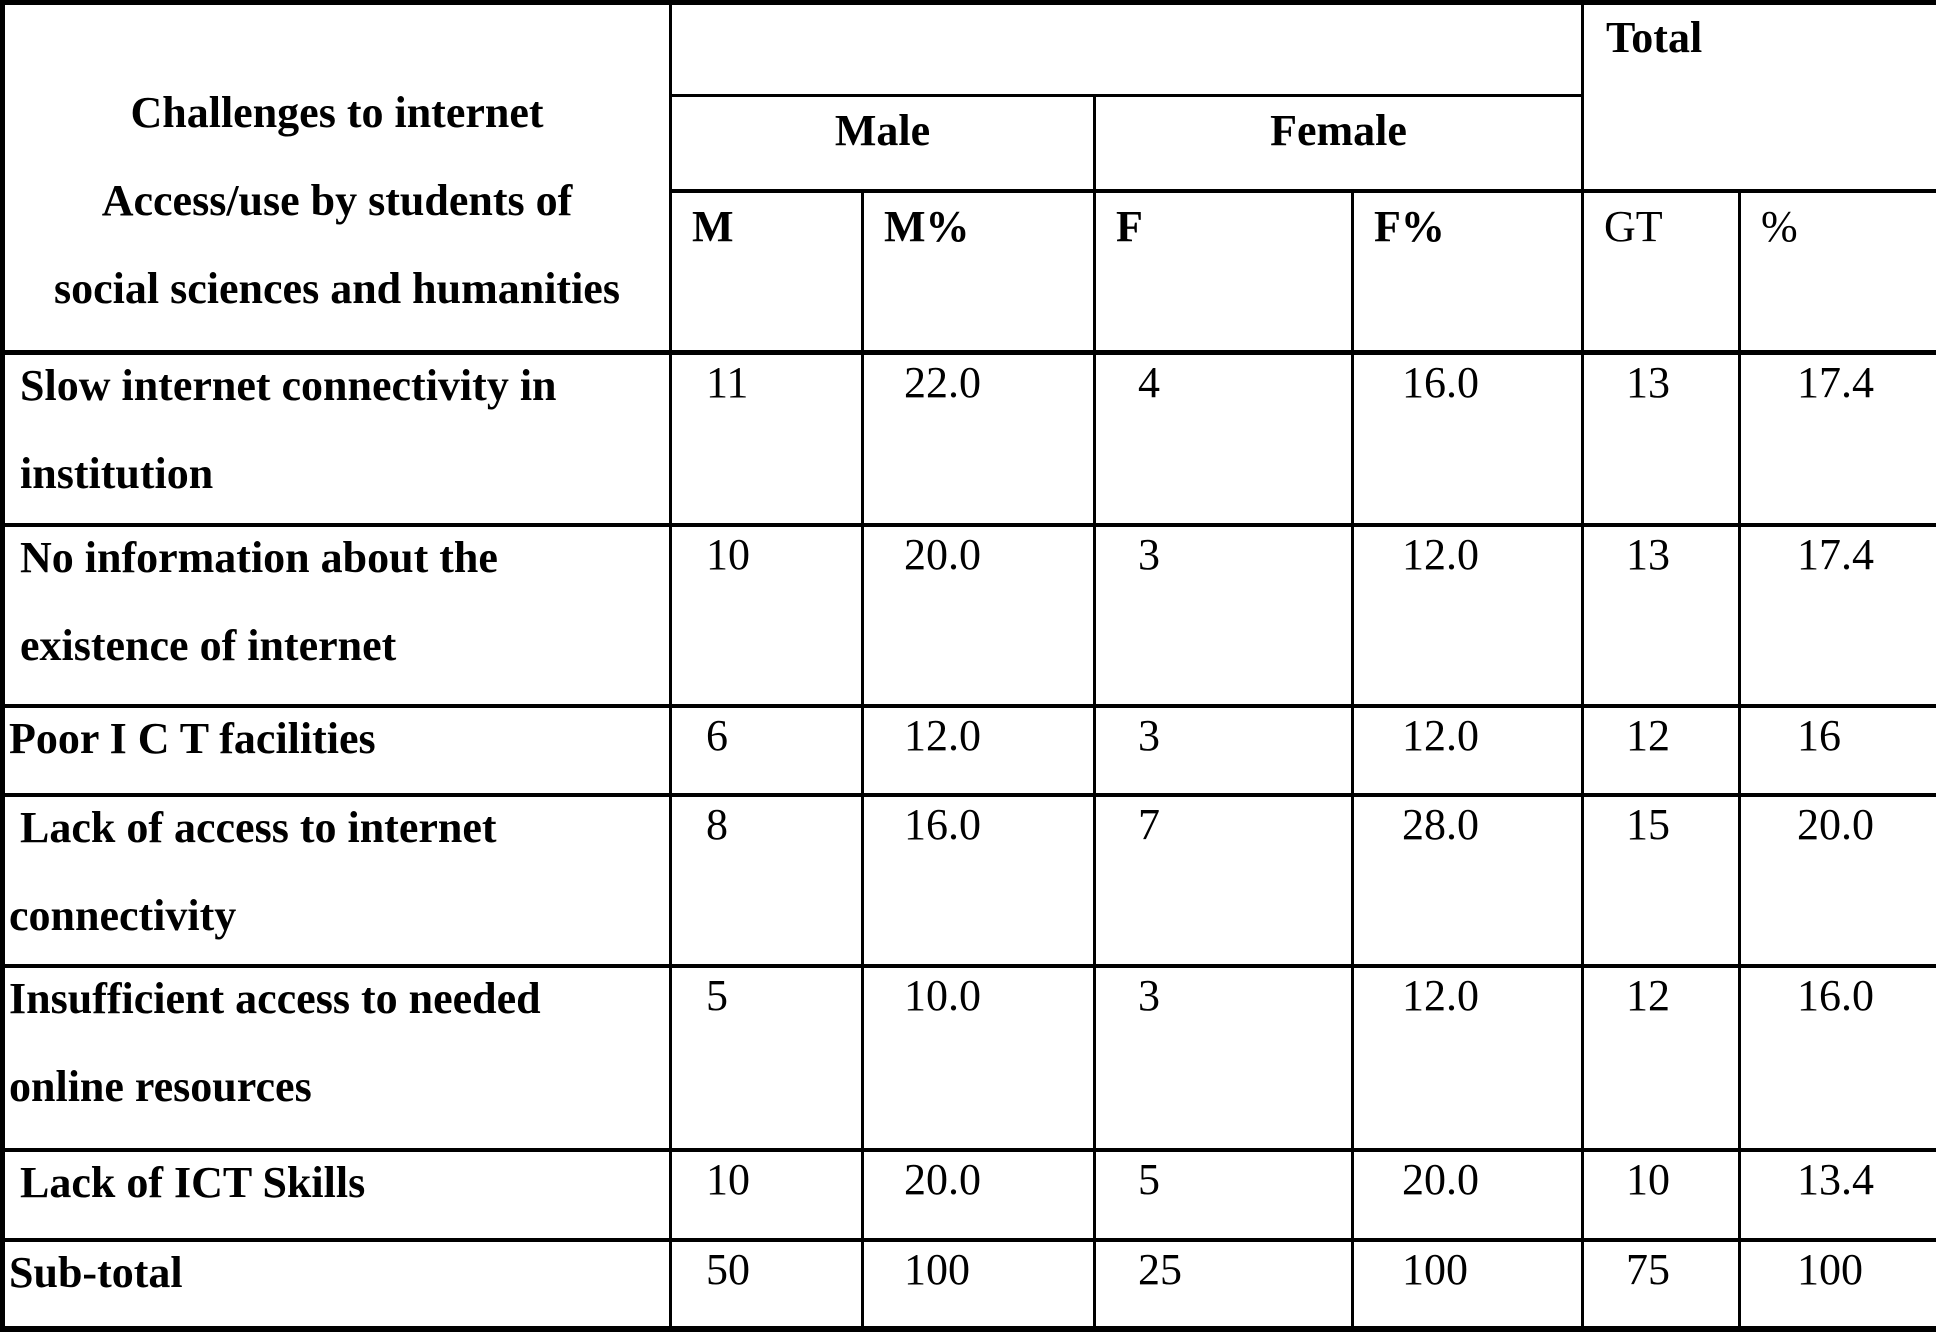 The width and height of the screenshot is (1936, 1341). What do you see at coordinates (1837, 272) in the screenshot?
I see `header-col-pct: %` at bounding box center [1837, 272].